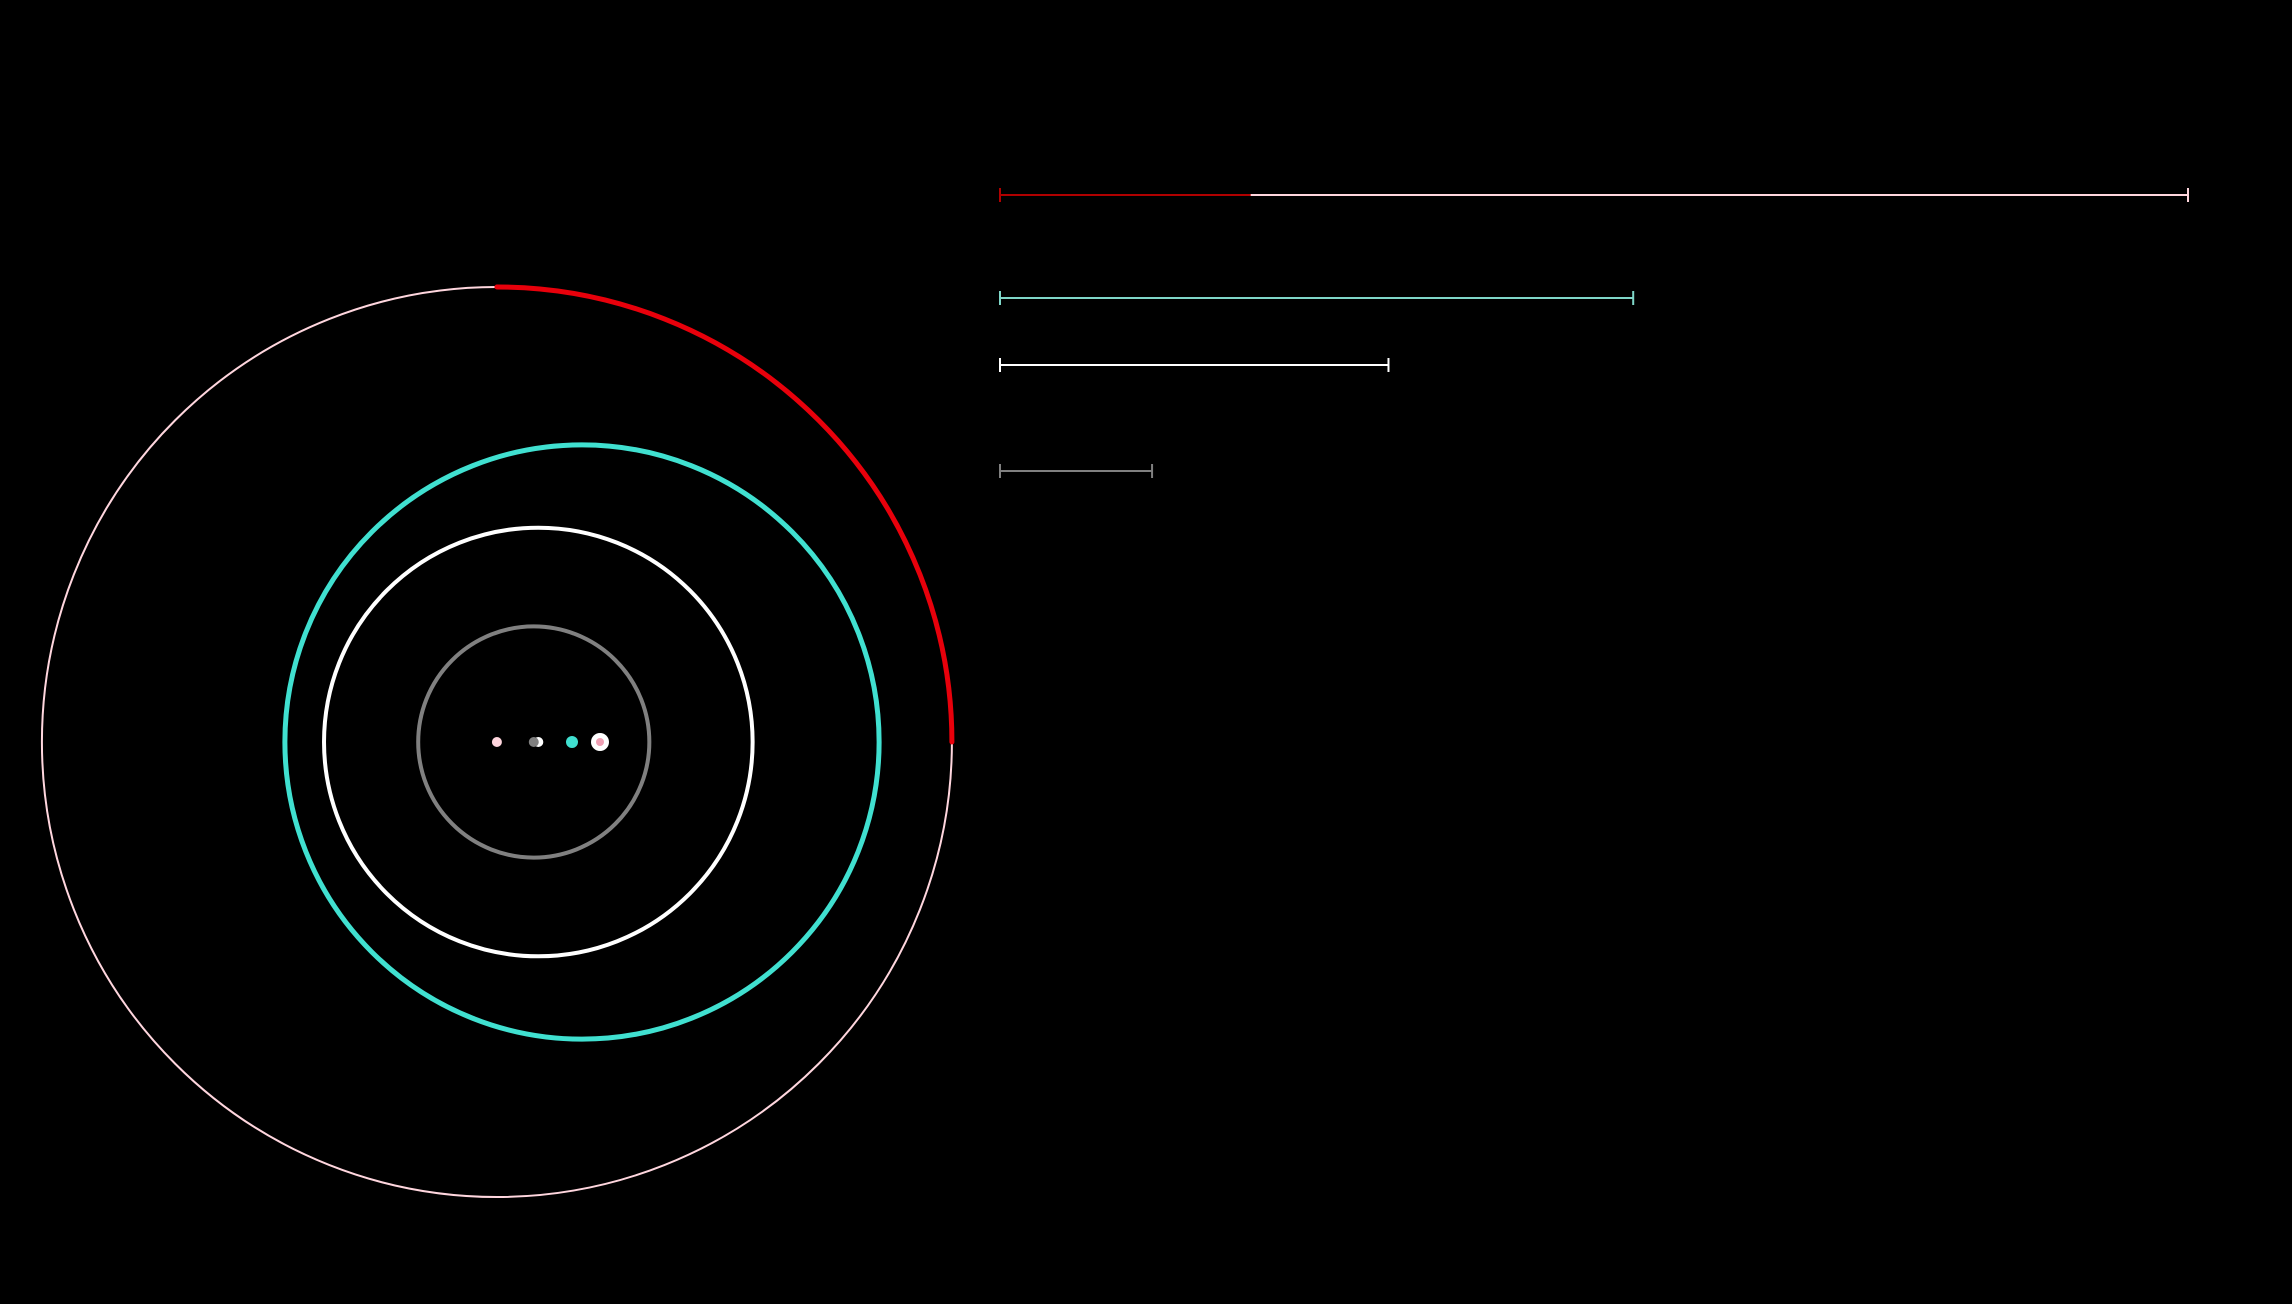  I want to click on orbit-pink-center-dot, so click(497, 742).